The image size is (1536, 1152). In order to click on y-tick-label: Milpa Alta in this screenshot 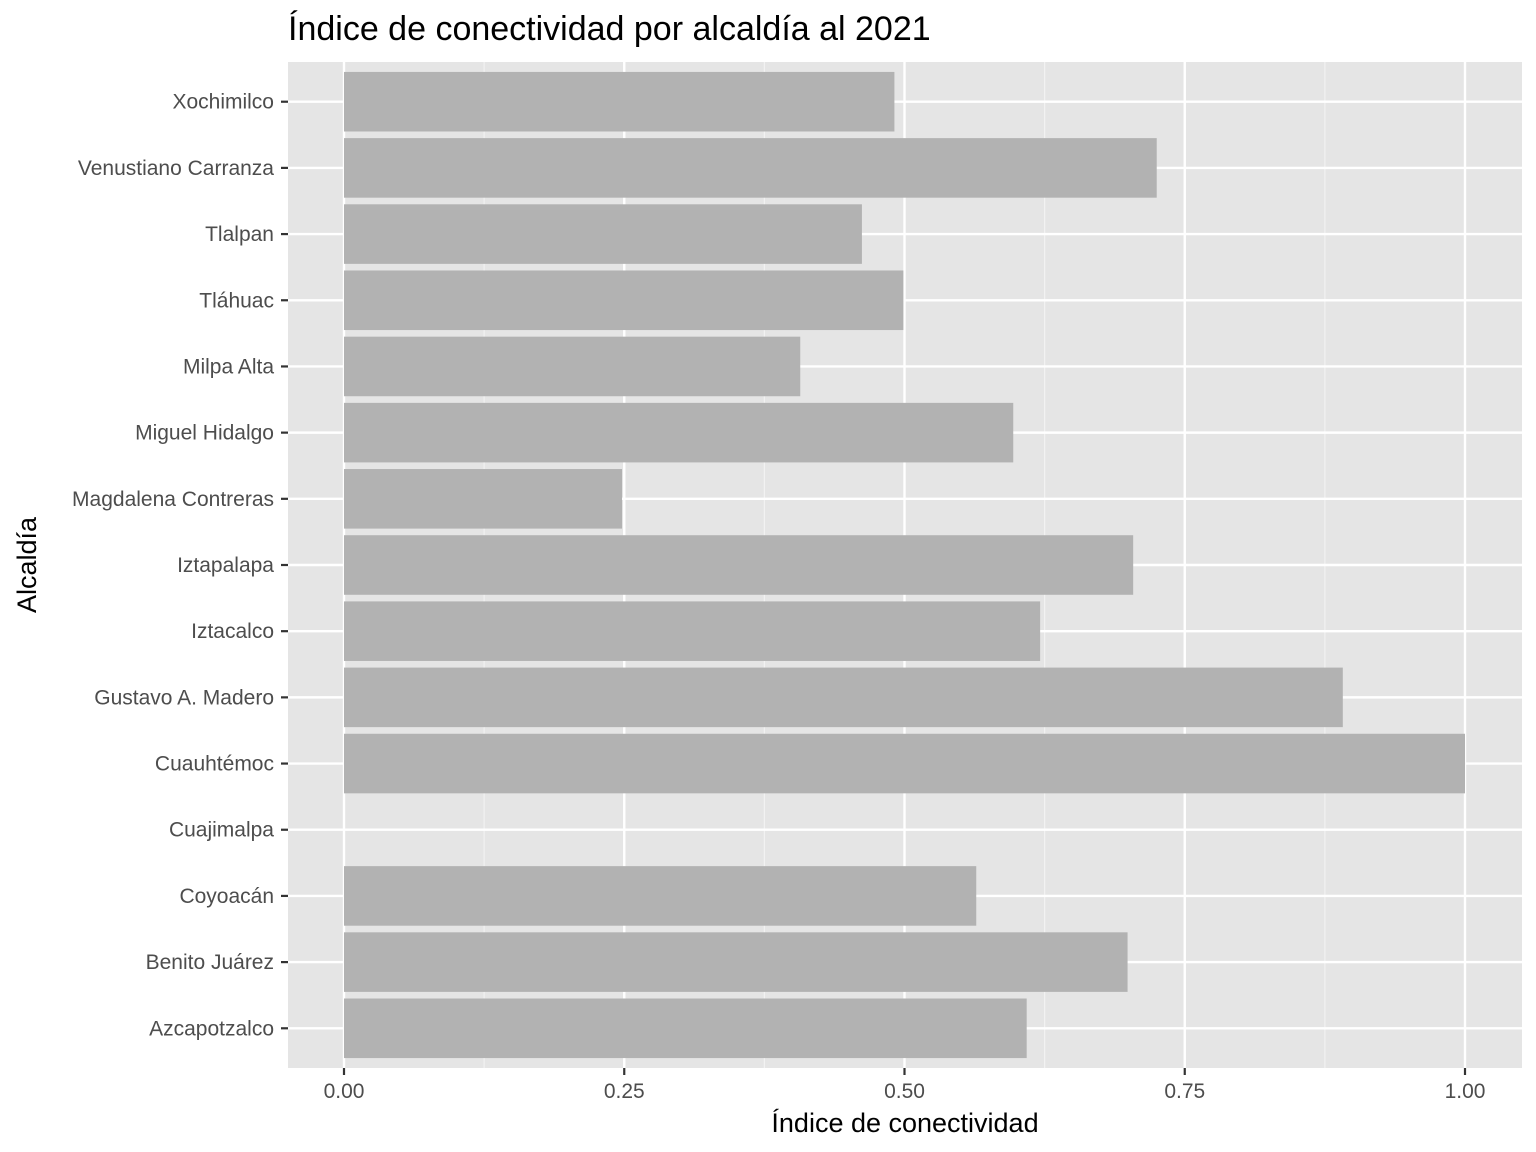, I will do `click(228, 366)`.